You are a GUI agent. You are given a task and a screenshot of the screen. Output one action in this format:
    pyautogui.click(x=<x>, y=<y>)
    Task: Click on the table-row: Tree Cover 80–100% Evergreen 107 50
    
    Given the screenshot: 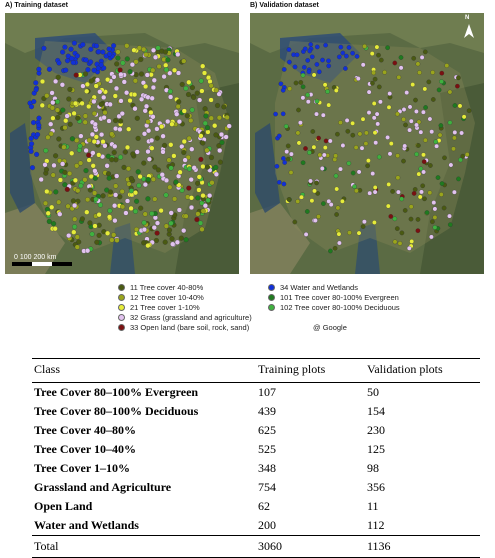 What is the action you would take?
    pyautogui.click(x=256, y=393)
    